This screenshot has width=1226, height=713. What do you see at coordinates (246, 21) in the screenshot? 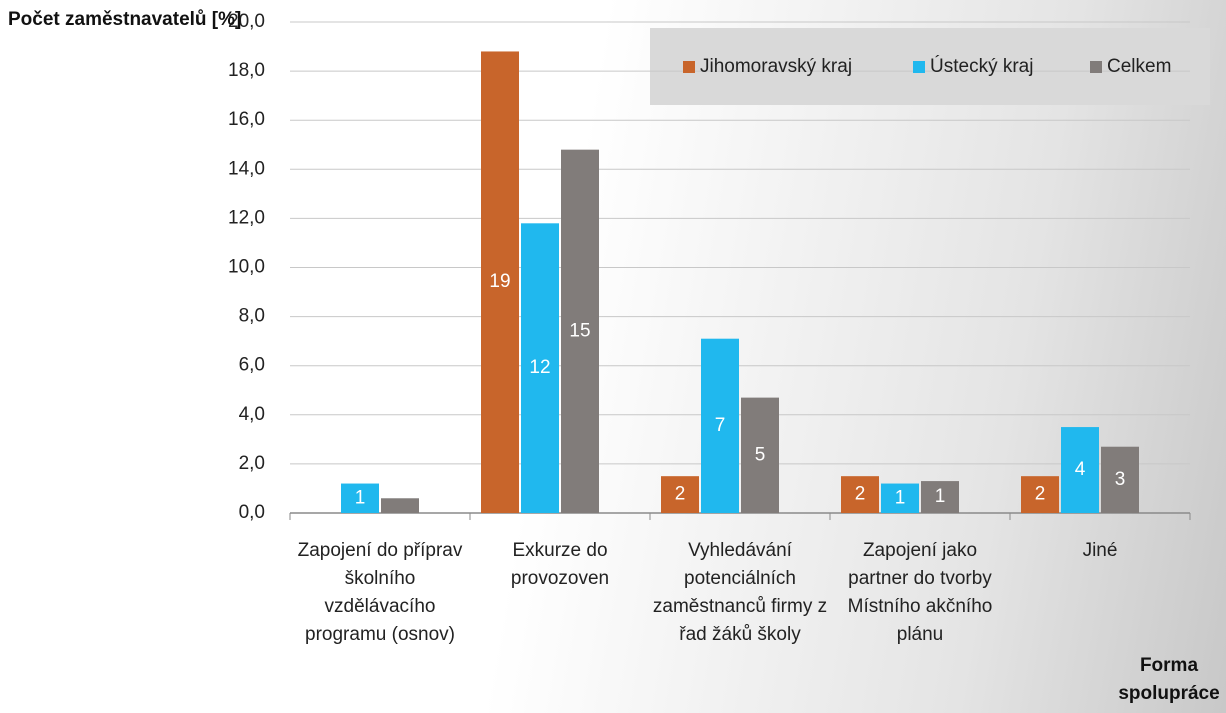
I see `y-tick-label: 20,0` at bounding box center [246, 21].